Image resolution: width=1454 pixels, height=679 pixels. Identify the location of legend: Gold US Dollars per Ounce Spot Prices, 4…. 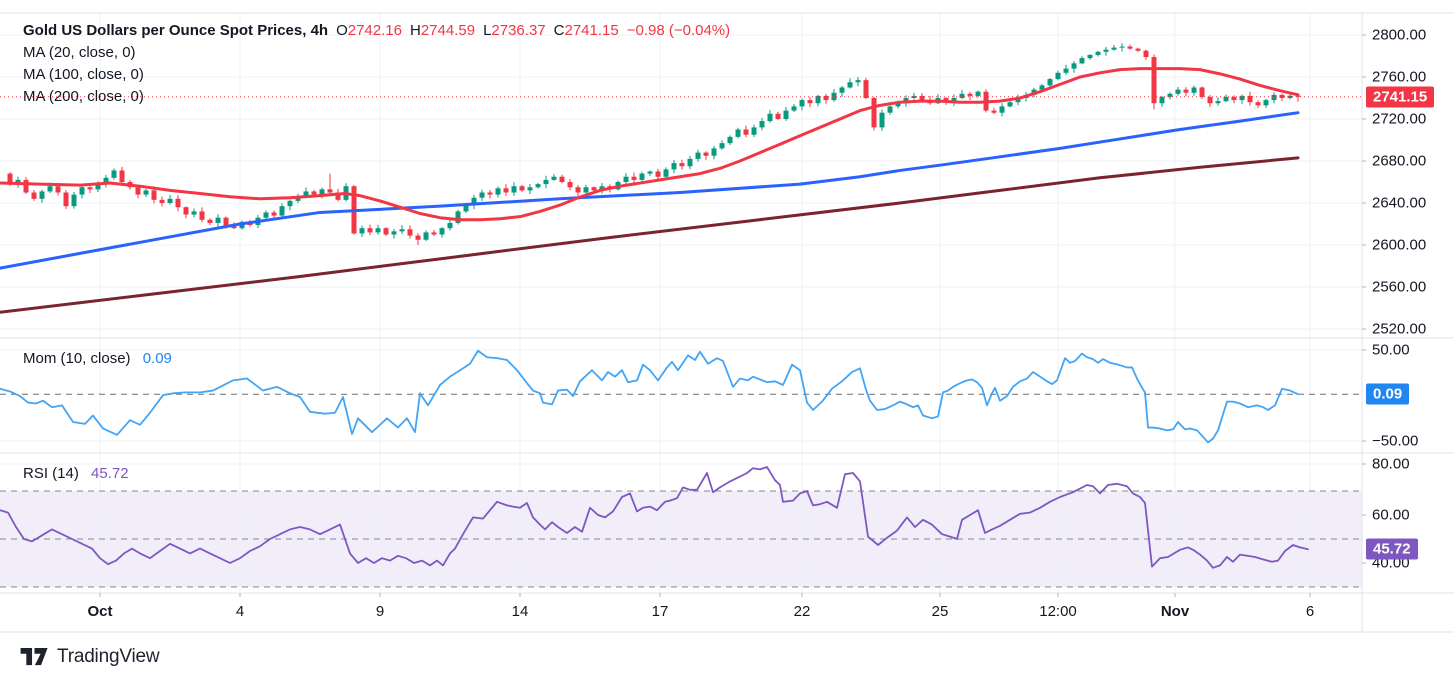
(376, 64).